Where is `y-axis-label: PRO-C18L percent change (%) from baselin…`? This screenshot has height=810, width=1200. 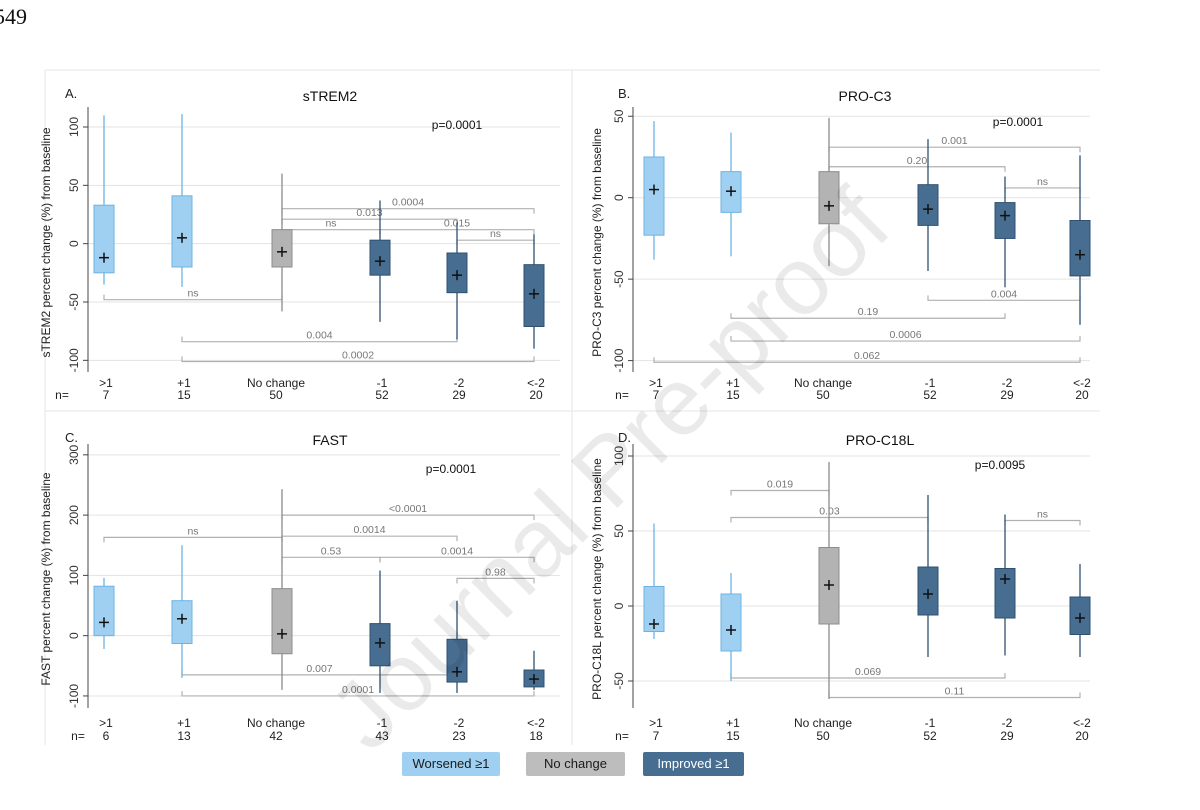 y-axis-label: PRO-C18L percent change (%) from baselin… is located at coordinates (597, 579).